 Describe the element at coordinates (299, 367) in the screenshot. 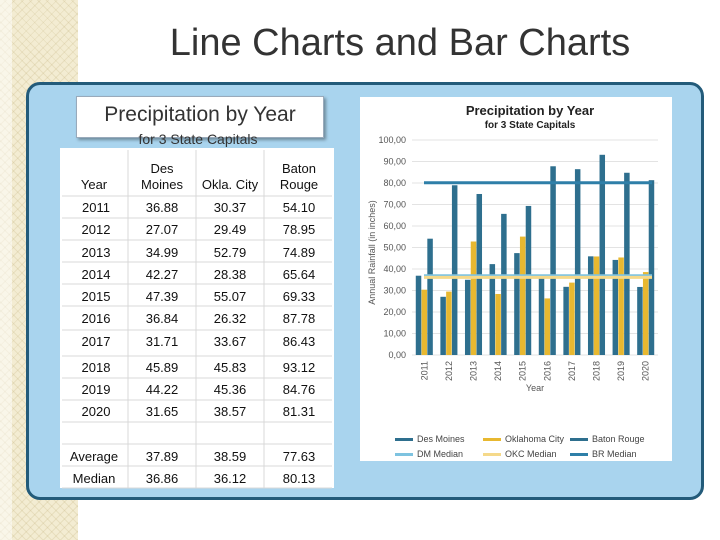

I see `table-cell: 93.12` at that location.